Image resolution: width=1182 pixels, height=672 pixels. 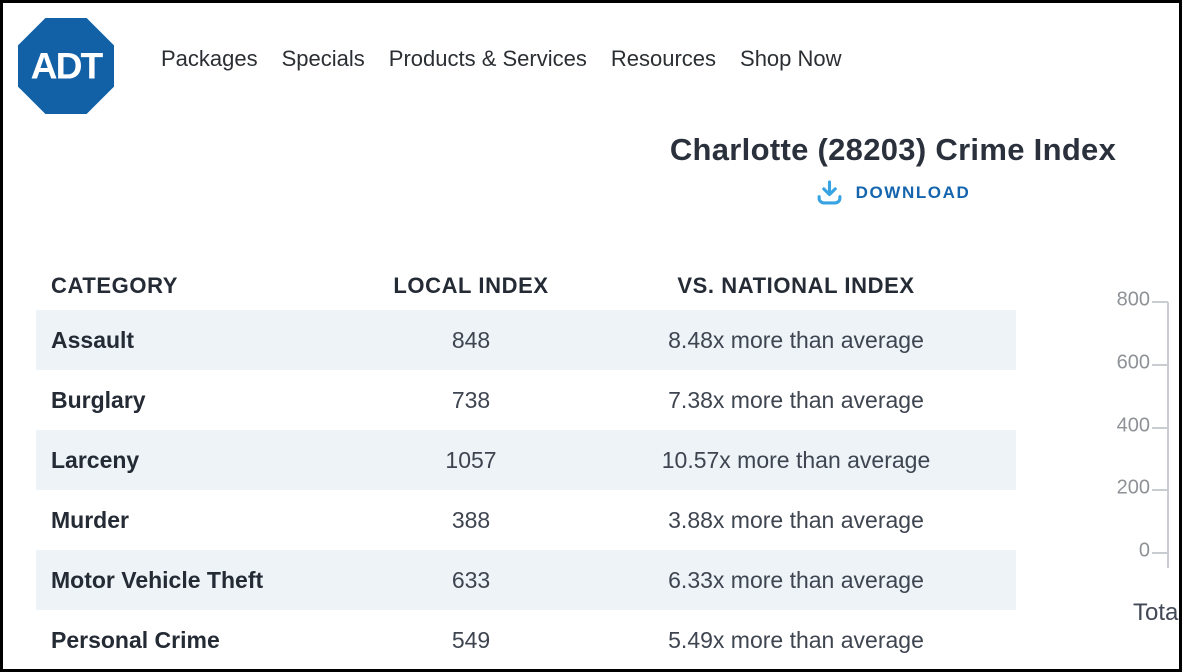 I want to click on table-header-row: CATEGORY LOCAL INDEX VS. NATIONAL INDEX, so click(x=526, y=286).